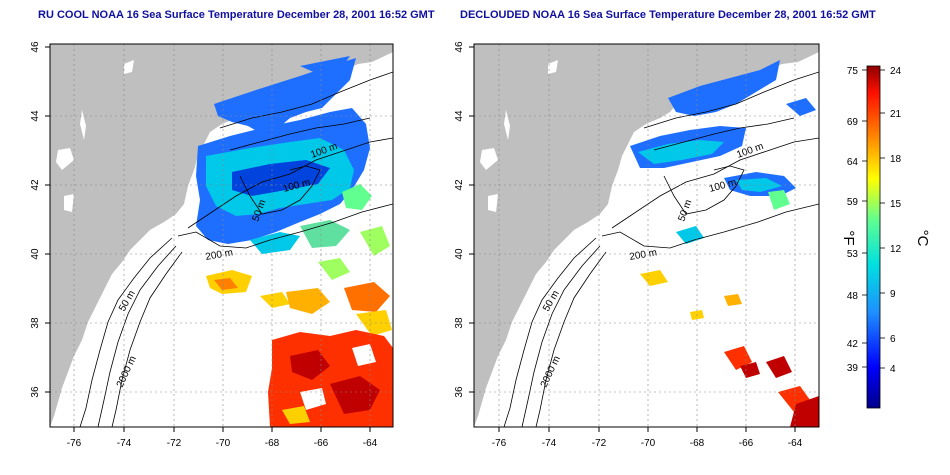 The width and height of the screenshot is (950, 475). I want to click on colorbar-gradient, so click(873, 237).